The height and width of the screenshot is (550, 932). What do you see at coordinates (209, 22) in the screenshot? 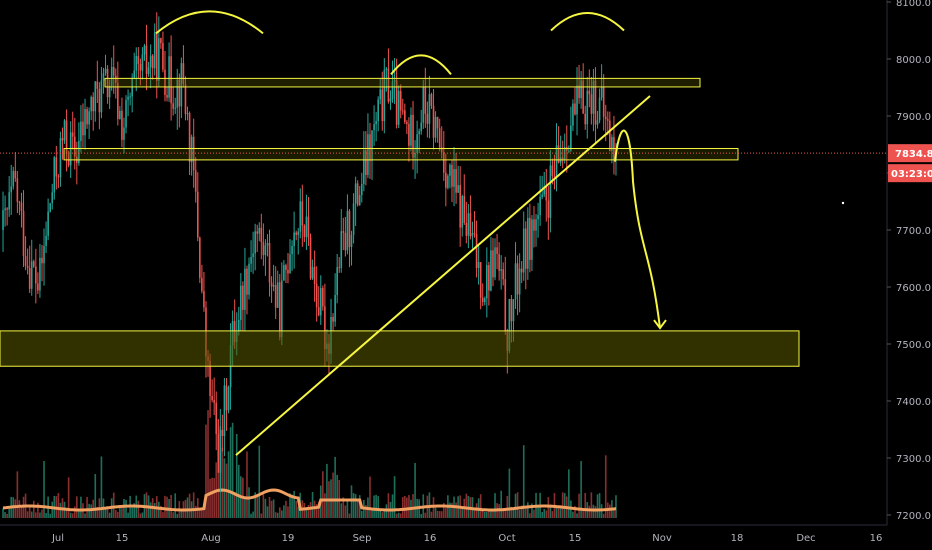
I see `left-top-arc` at bounding box center [209, 22].